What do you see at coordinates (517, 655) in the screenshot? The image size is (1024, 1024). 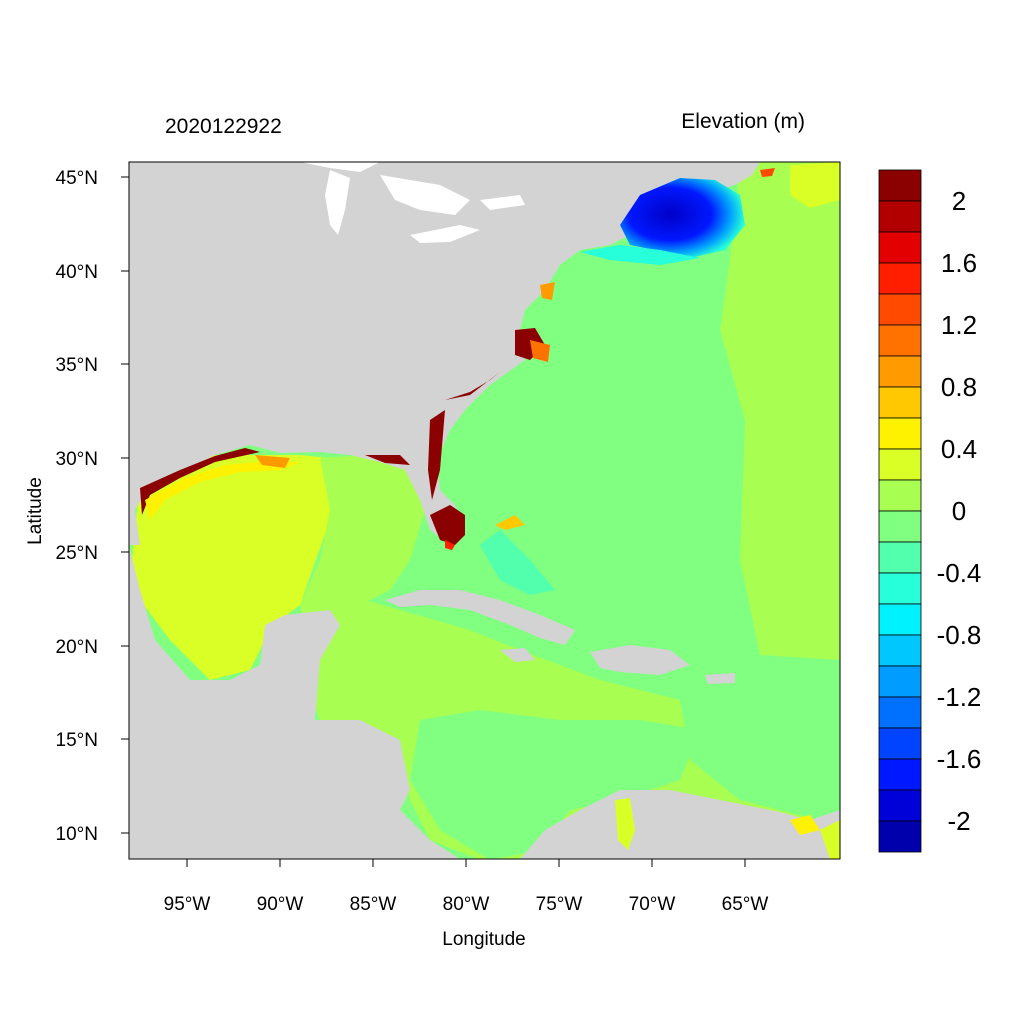 I see `jamaica-island` at bounding box center [517, 655].